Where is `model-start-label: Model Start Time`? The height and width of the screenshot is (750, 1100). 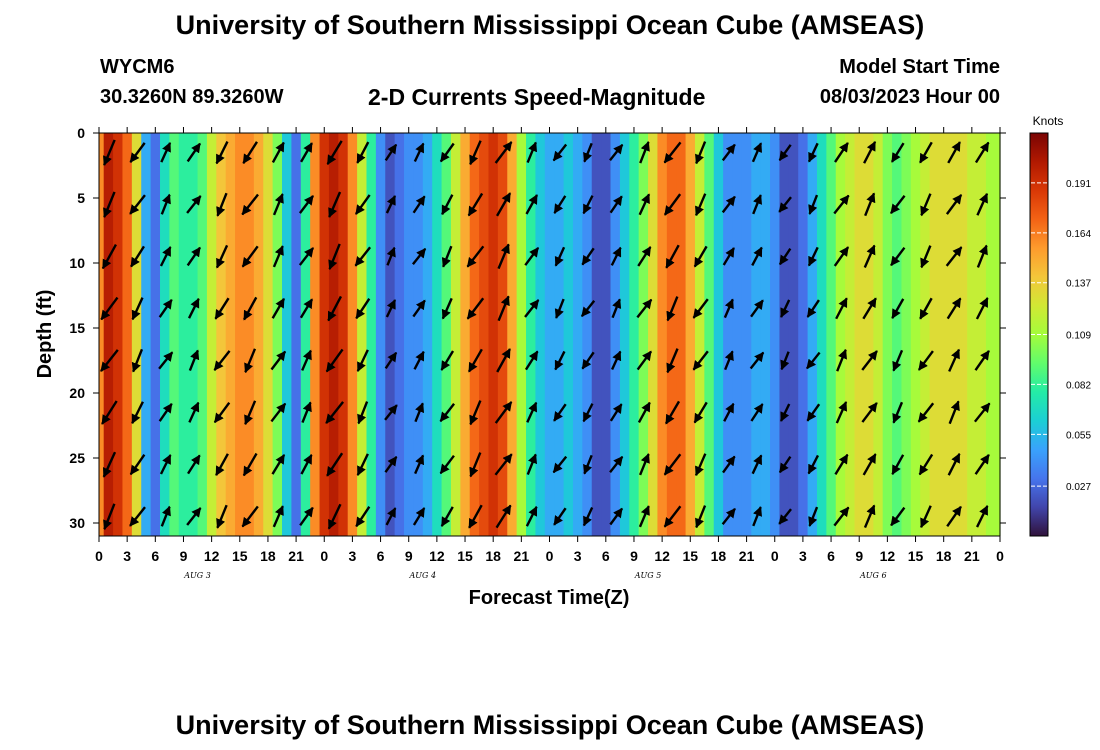 model-start-label: Model Start Time is located at coordinates (919, 67).